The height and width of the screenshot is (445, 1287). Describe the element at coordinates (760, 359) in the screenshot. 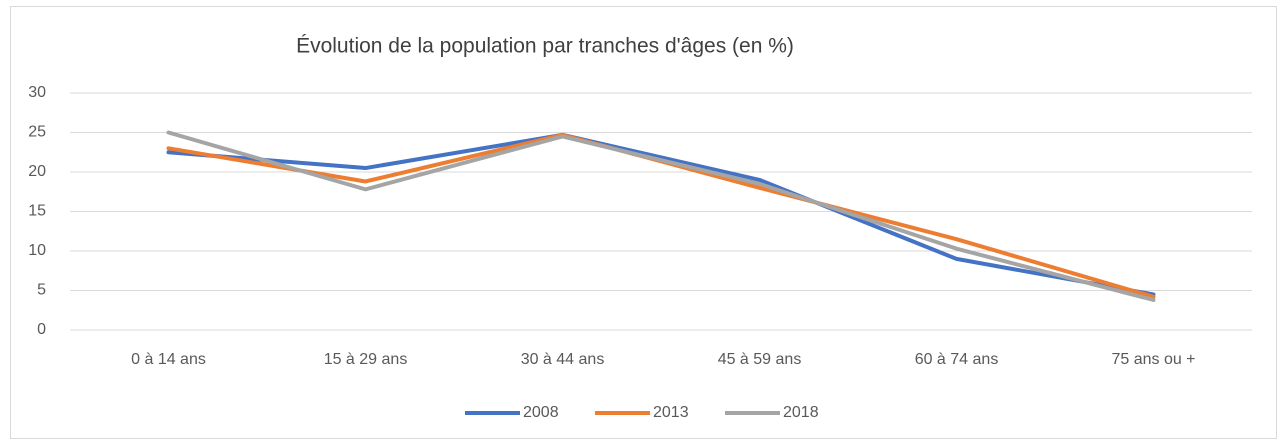

I see `x-tick-label: 45 à 59 ans` at that location.